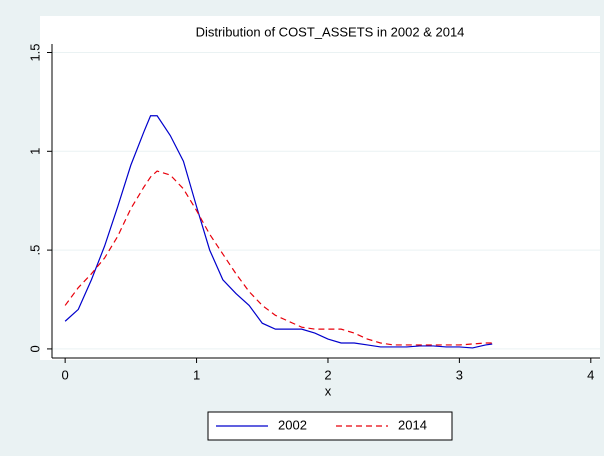  What do you see at coordinates (34, 151) in the screenshot?
I see `y-tick-label: 1` at bounding box center [34, 151].